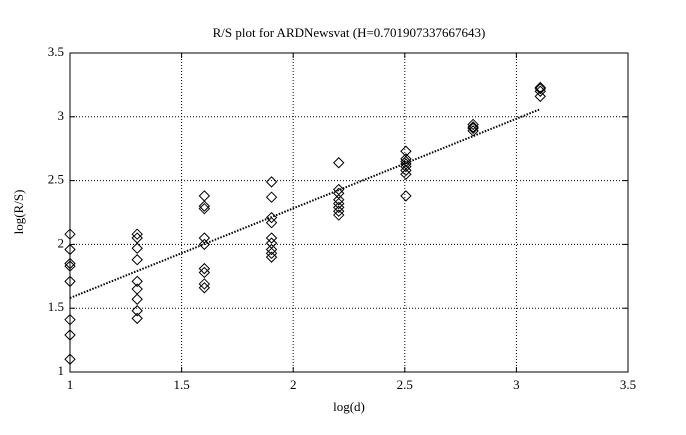 The height and width of the screenshot is (435, 686). Describe the element at coordinates (61, 242) in the screenshot. I see `y-tick-label: 2` at that location.